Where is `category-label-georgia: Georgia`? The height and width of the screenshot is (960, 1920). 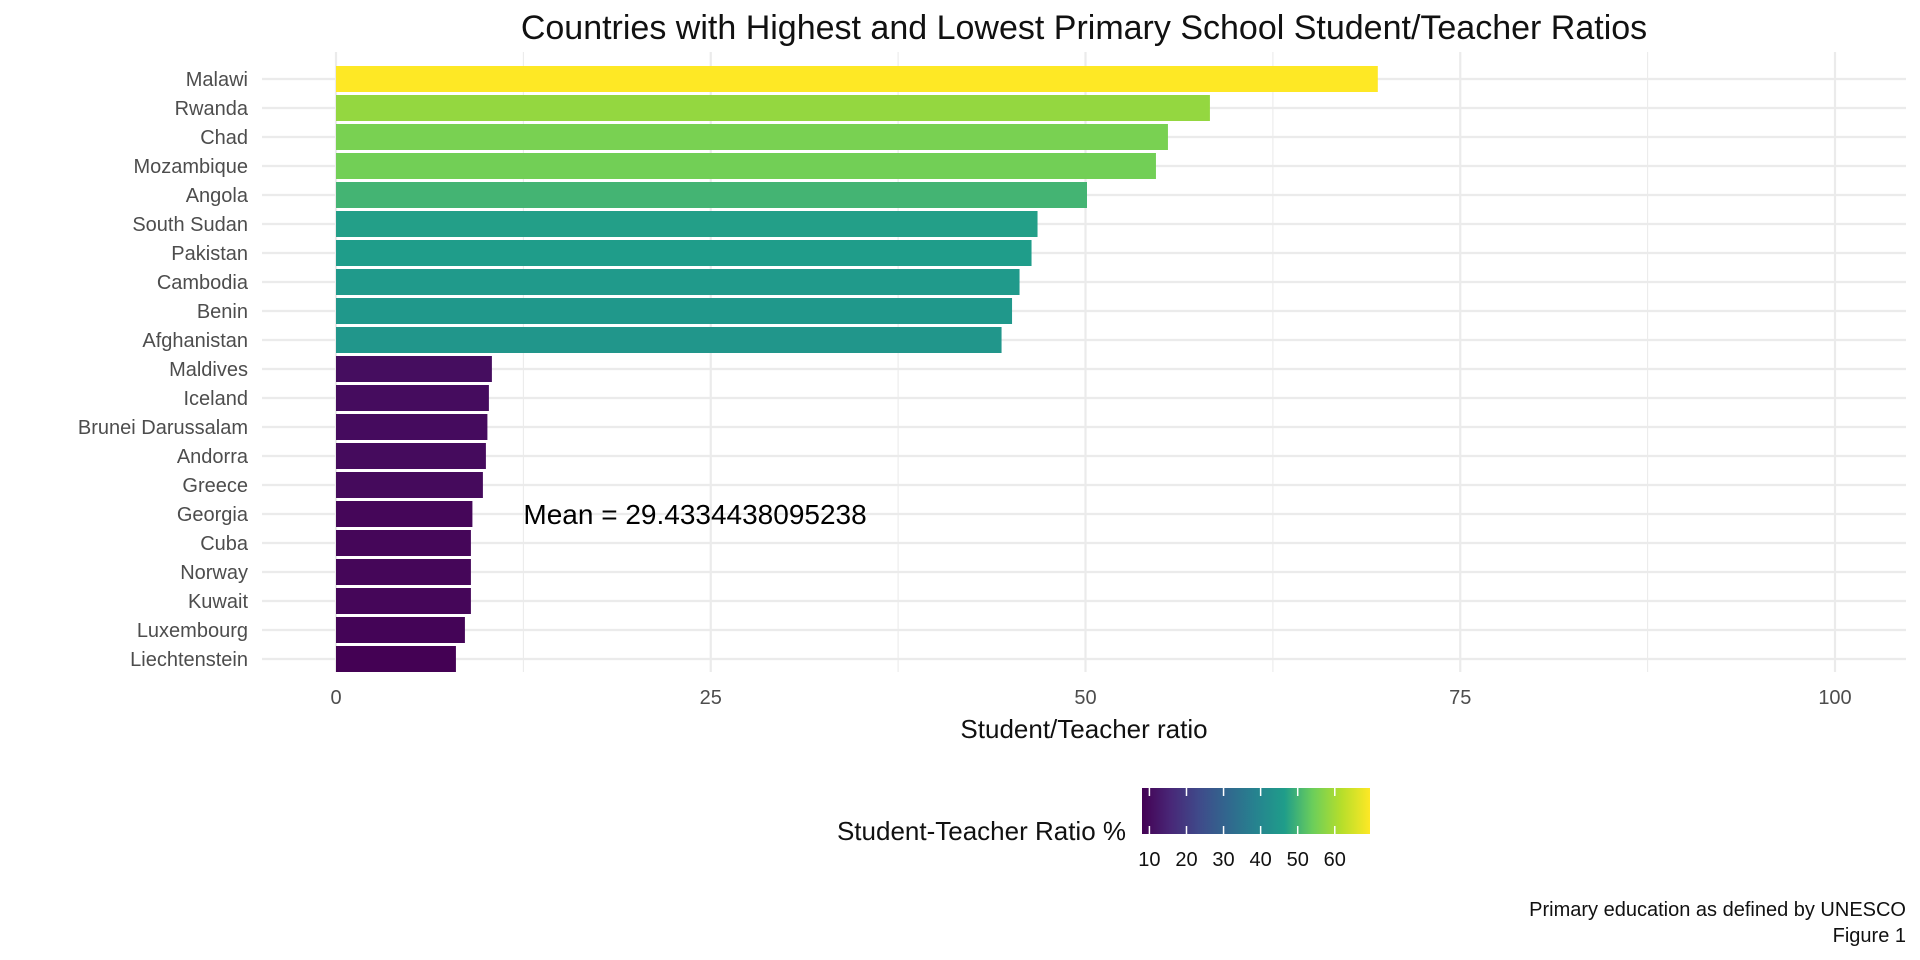
category-label-georgia: Georgia is located at coordinates (213, 515).